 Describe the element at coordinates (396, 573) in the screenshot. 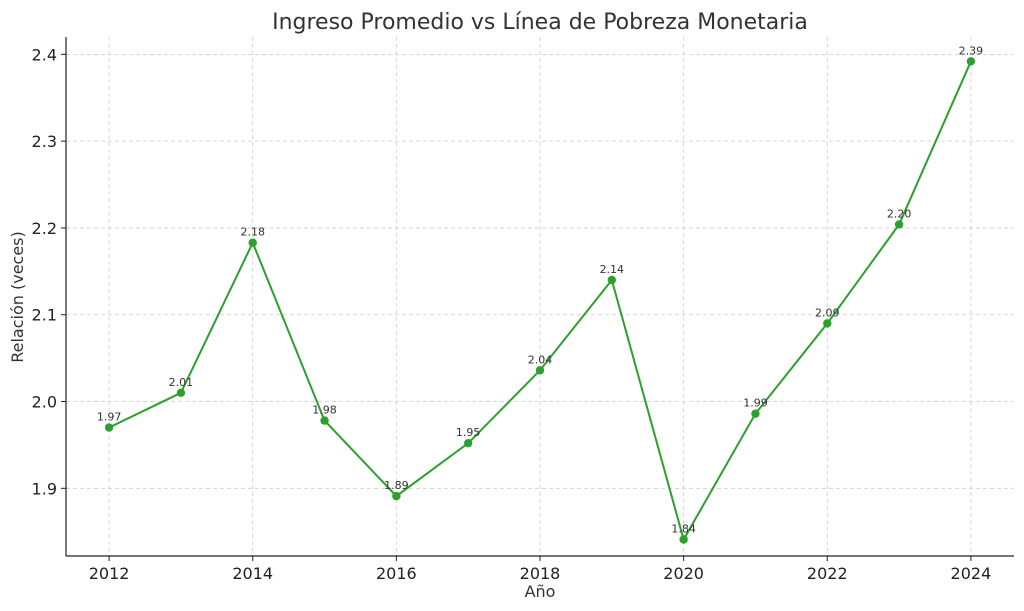

I see `x-tick-label: 2016` at that location.